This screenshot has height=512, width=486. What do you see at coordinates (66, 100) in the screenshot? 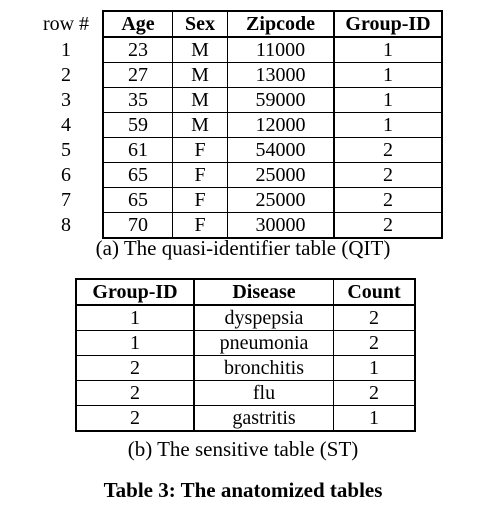
I see `qit-cell-row-number: 3` at bounding box center [66, 100].